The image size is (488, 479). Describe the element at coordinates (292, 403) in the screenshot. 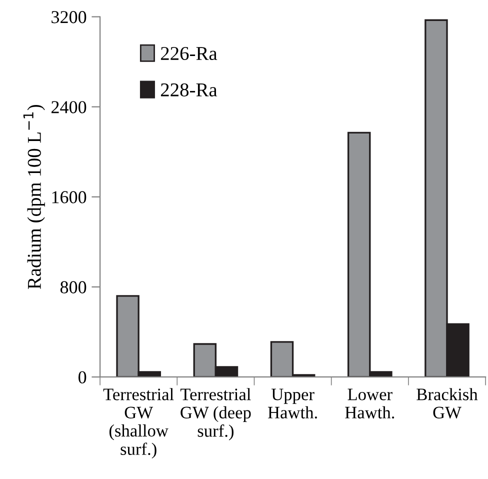

I see `x-tick-label: Upper Hawth.` at that location.